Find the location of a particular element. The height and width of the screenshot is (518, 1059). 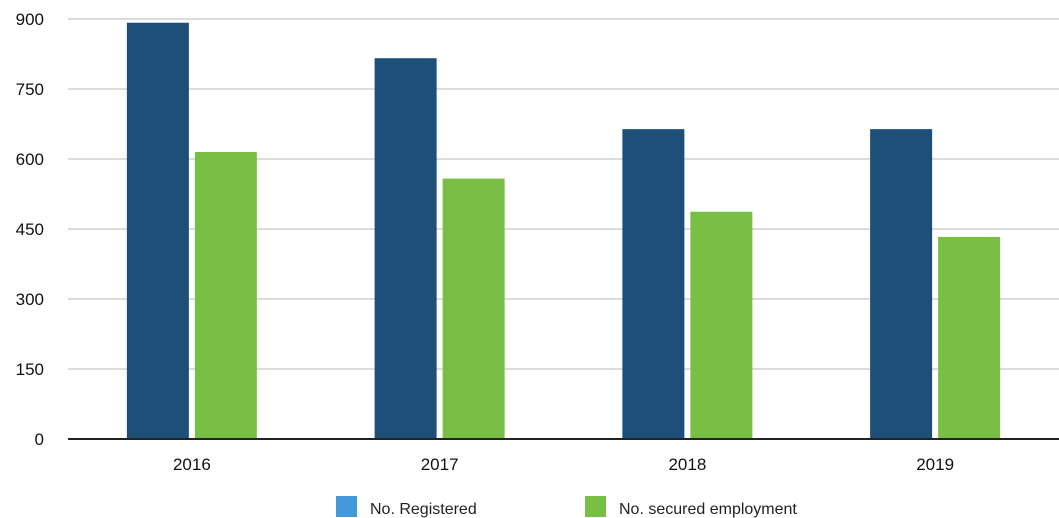

bar-secured-employment-2017 is located at coordinates (473, 308).